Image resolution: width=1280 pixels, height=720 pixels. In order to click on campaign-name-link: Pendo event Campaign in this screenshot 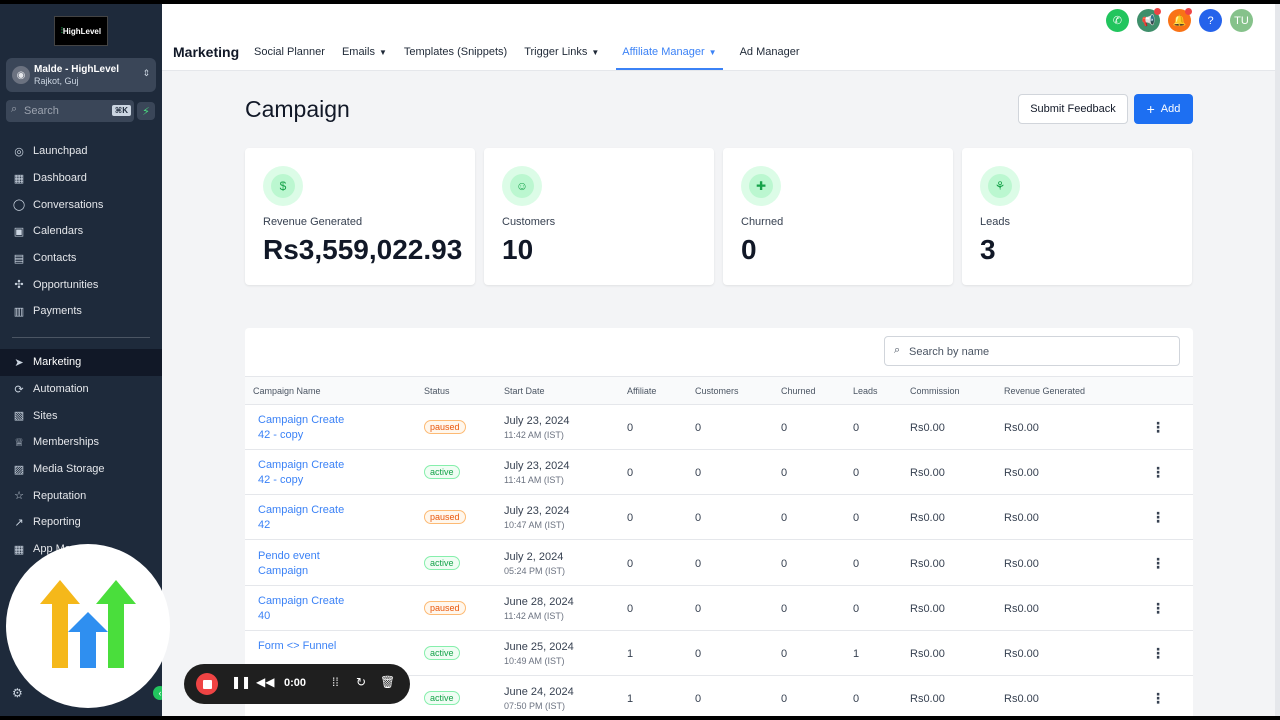, I will do `click(289, 564)`.